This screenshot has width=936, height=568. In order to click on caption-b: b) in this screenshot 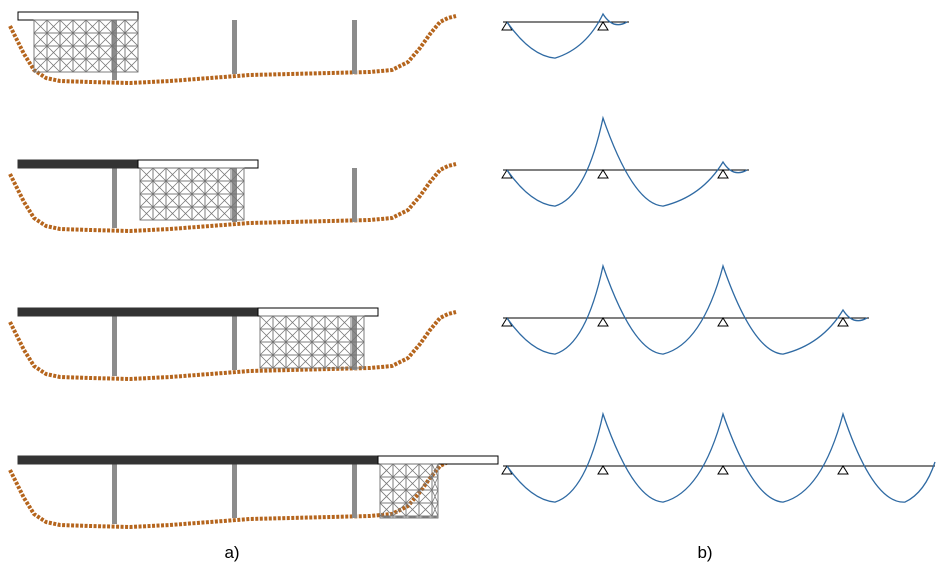, I will do `click(704, 552)`.